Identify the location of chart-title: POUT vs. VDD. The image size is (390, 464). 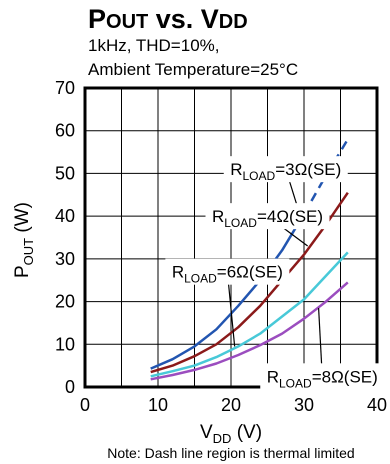
(168, 19).